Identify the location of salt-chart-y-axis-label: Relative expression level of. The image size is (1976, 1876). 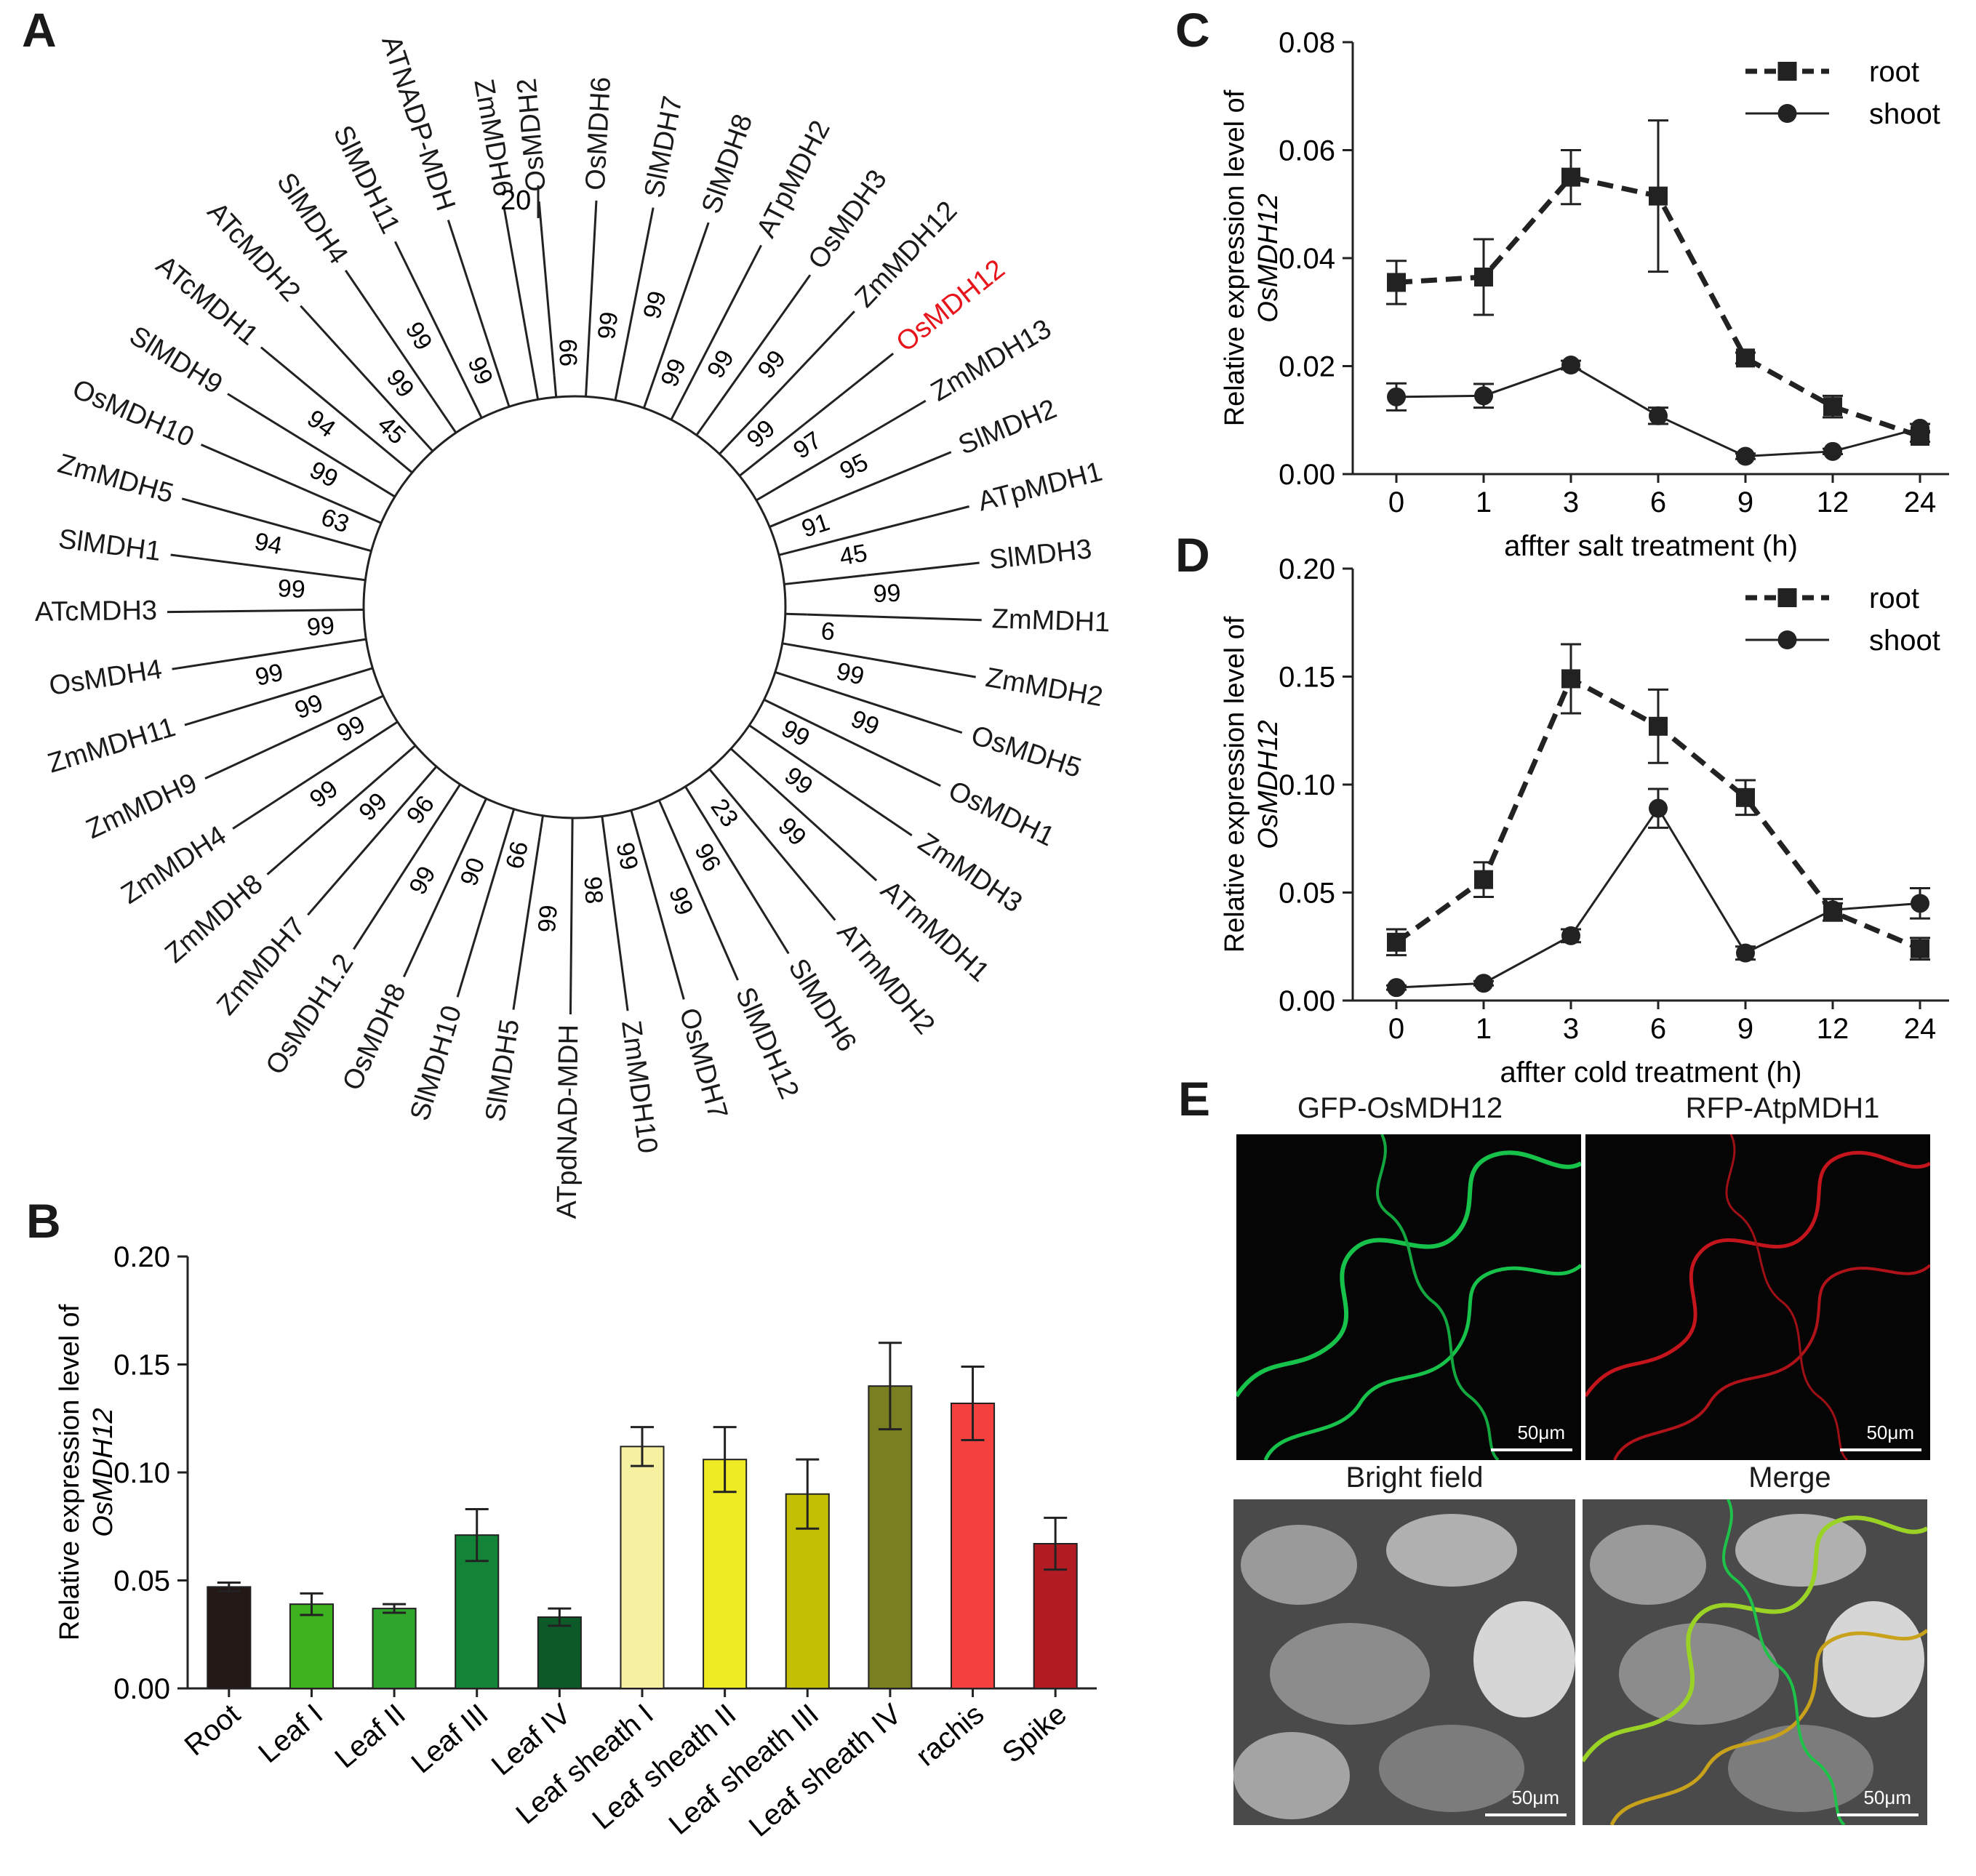
(1235, 257).